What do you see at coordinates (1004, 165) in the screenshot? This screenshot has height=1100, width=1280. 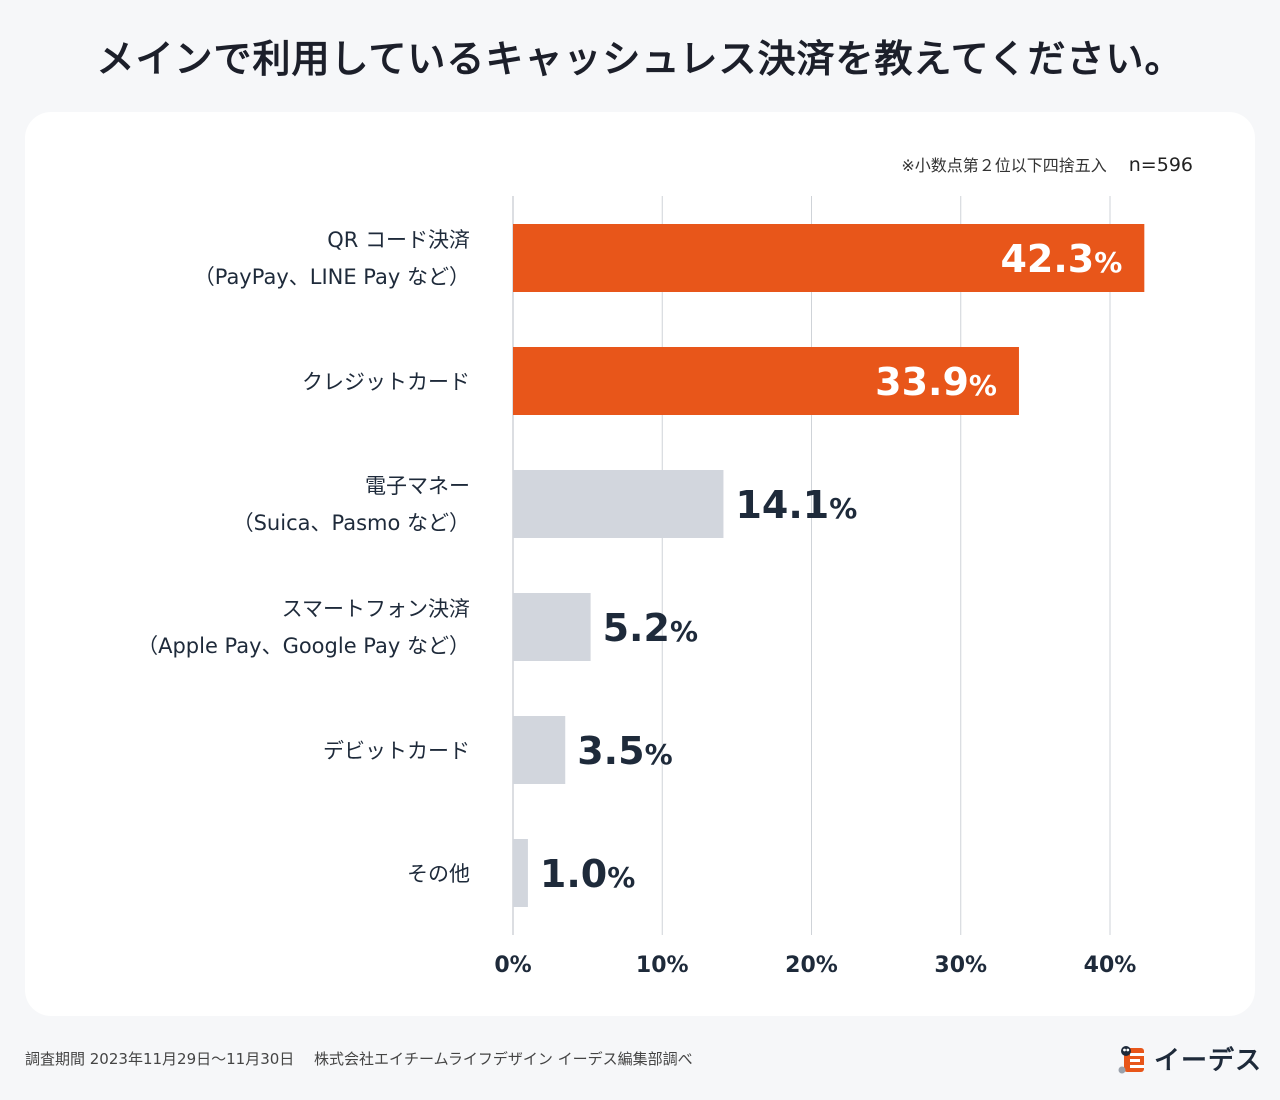 I see `rounding-note: ※小数点第２位以下四捨五入` at bounding box center [1004, 165].